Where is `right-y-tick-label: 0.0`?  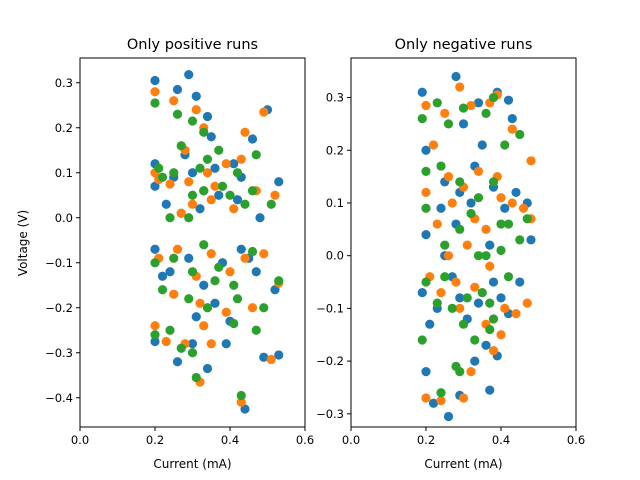 right-y-tick-label: 0.0 is located at coordinates (335, 256).